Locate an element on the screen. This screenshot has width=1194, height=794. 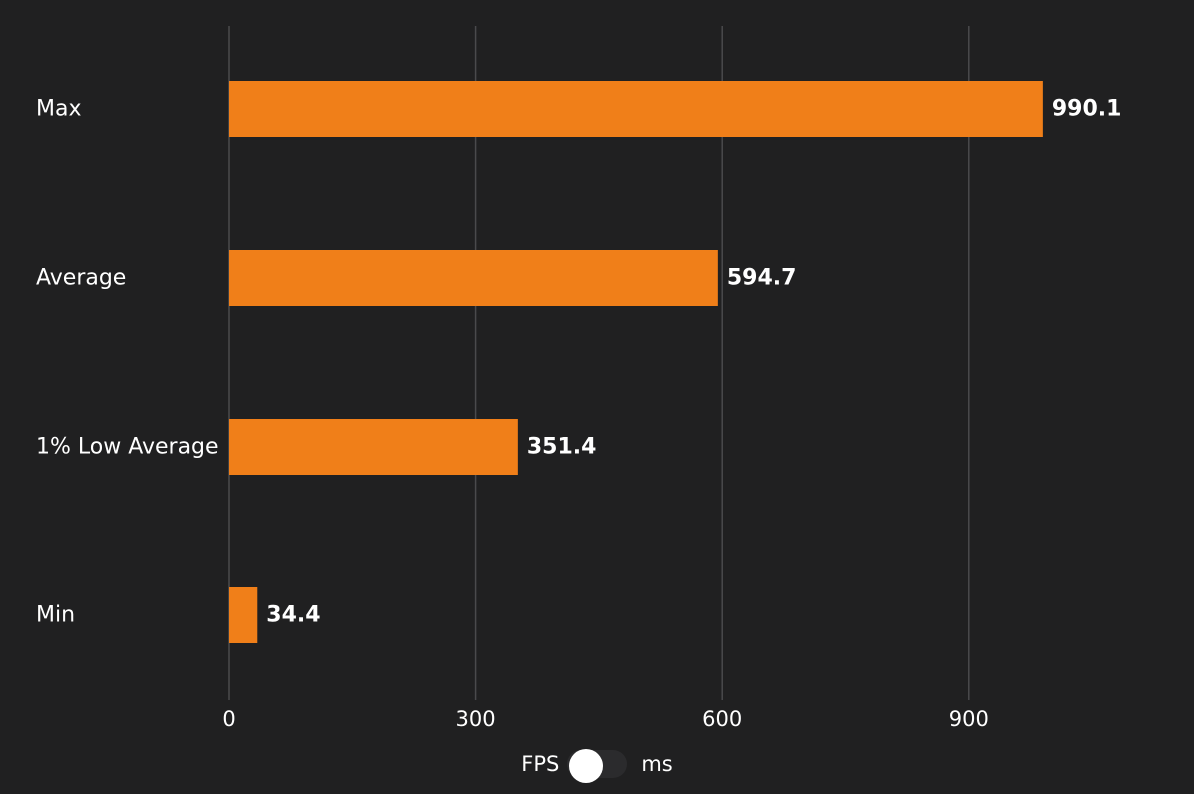
value-label: 594.7 is located at coordinates (762, 278).